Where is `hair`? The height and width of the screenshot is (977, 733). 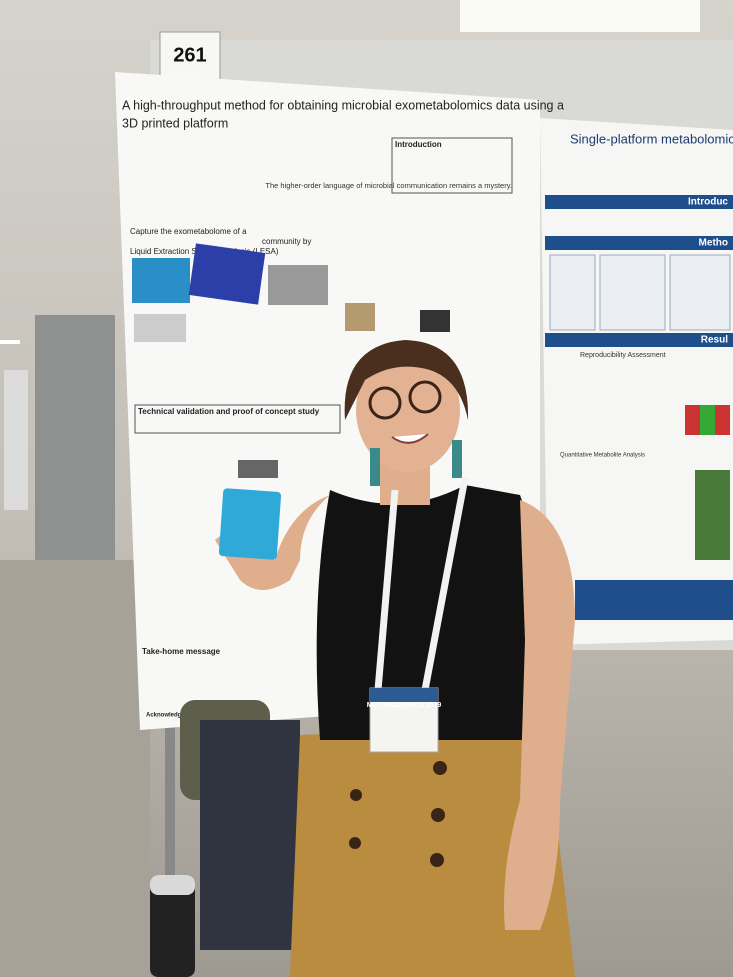 hair is located at coordinates (406, 380).